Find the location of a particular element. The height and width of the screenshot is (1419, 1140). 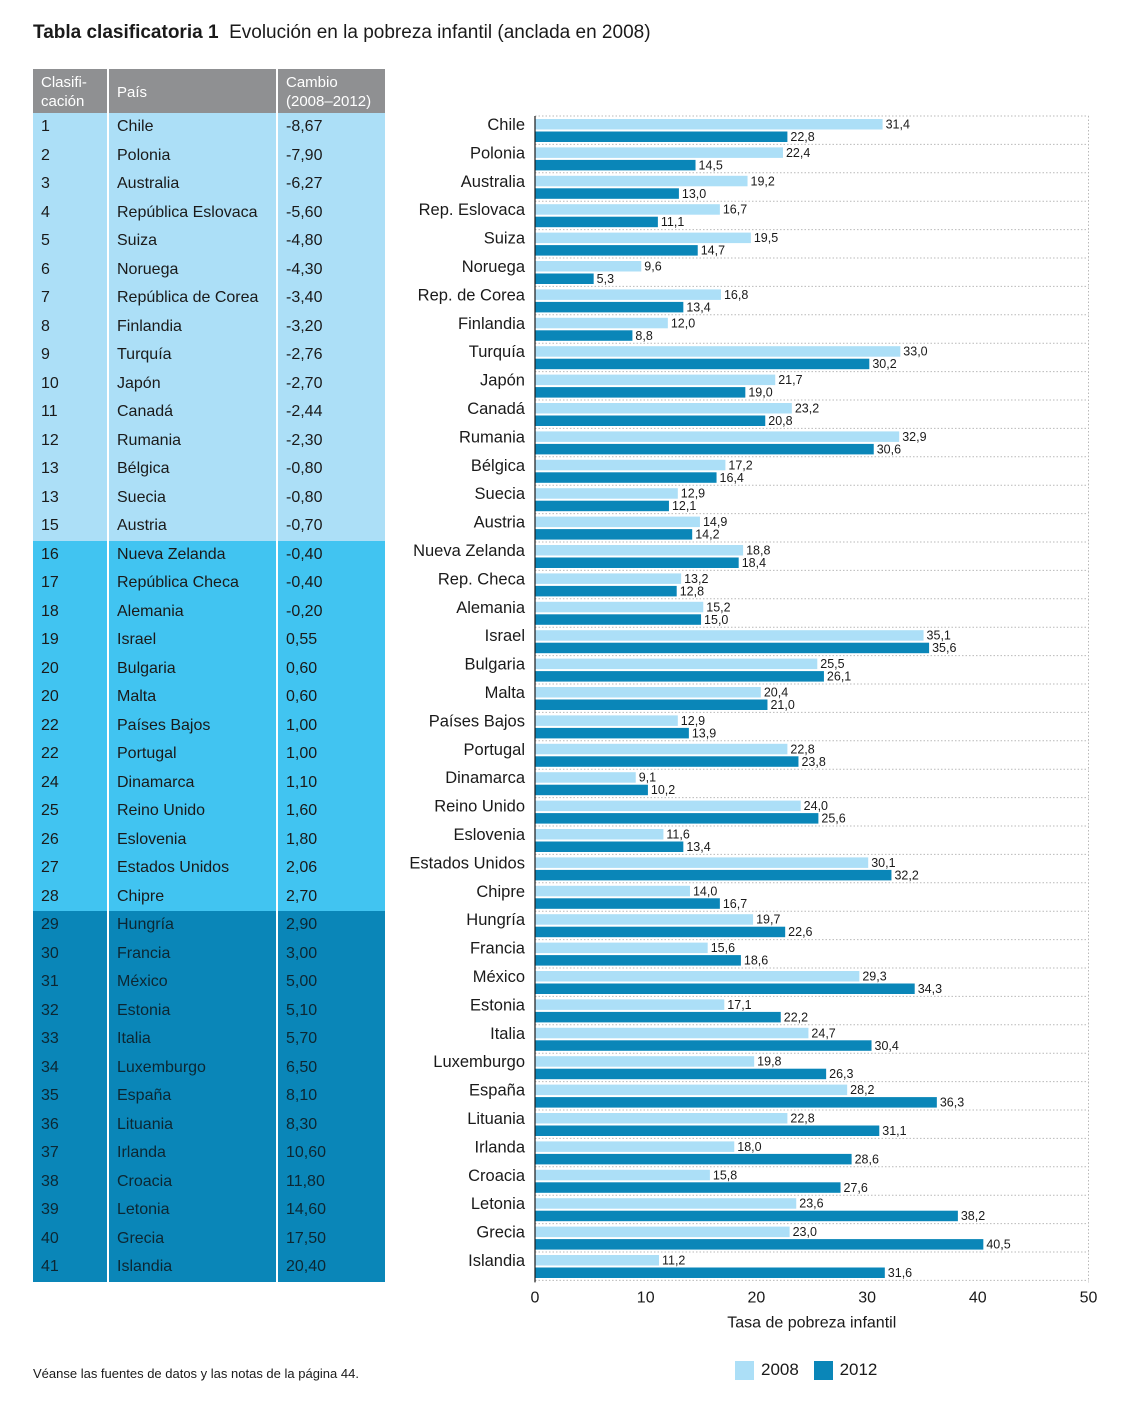

data-label-2012: 30,6 is located at coordinates (889, 449).